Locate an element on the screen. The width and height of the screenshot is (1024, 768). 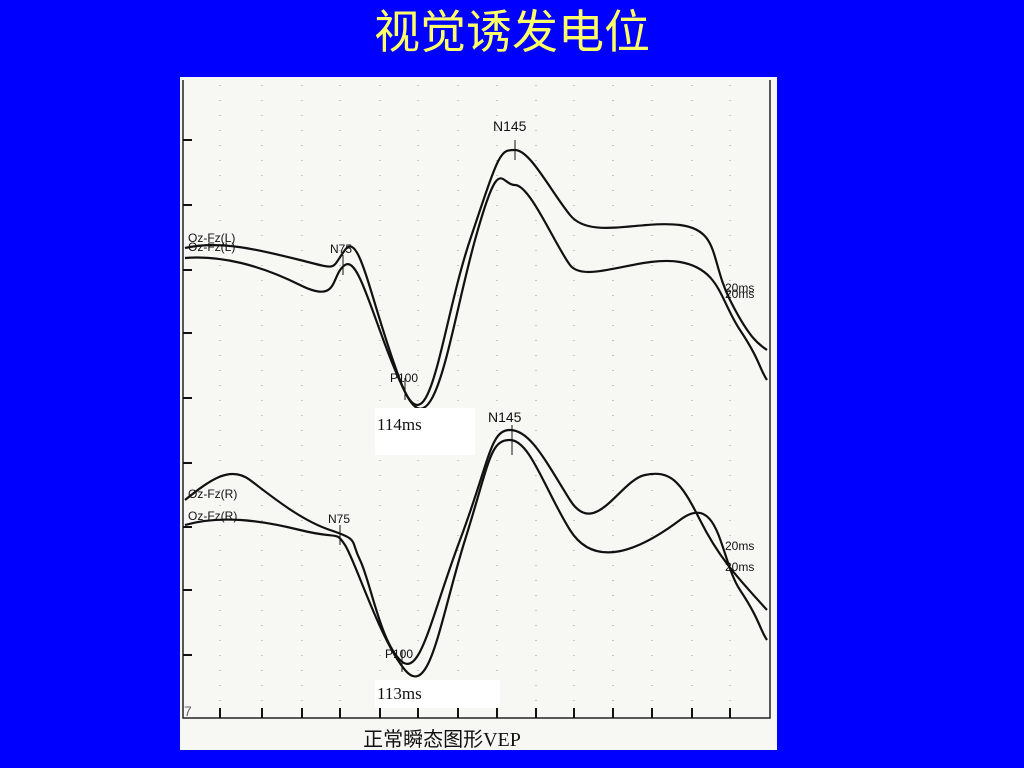
latency-label: 114ms is located at coordinates (399, 424).